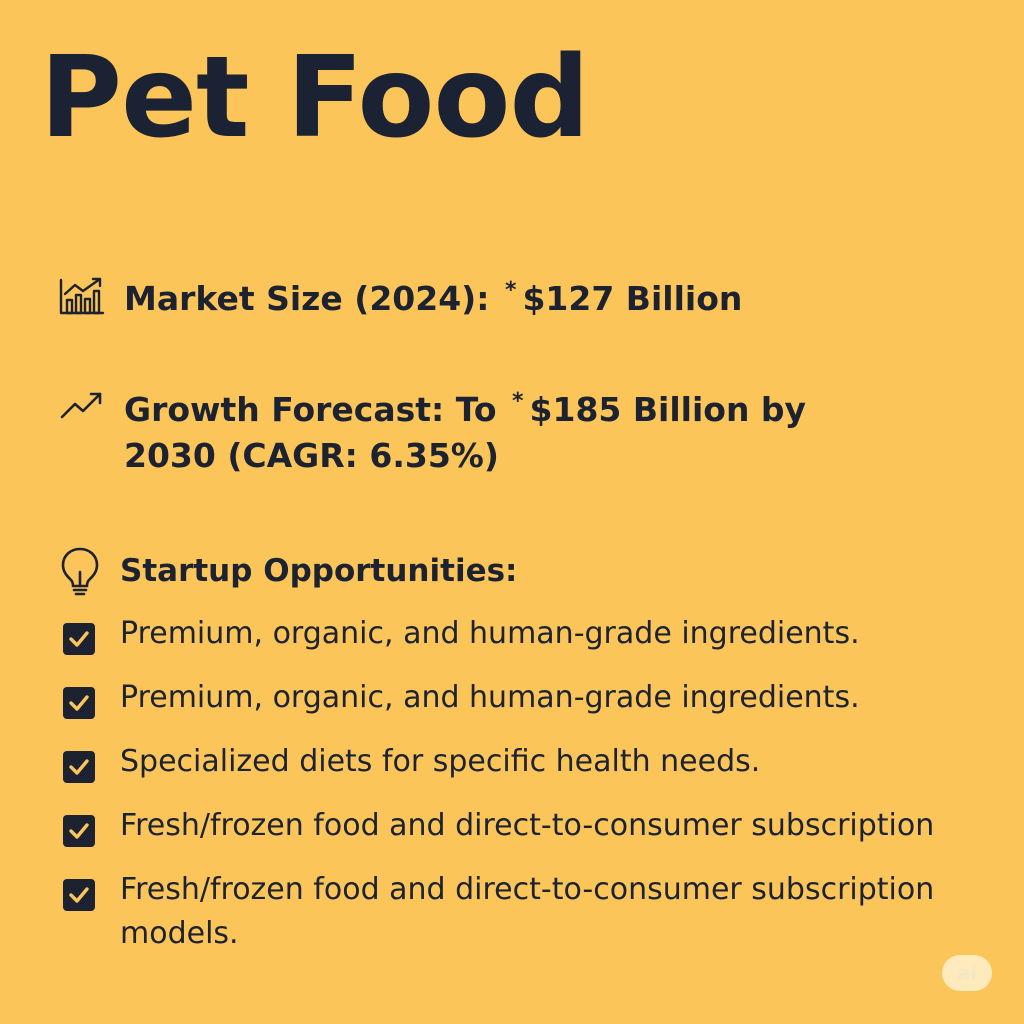 The height and width of the screenshot is (1024, 1024). I want to click on growth-forecast-continuation: 2030 (CAGR: 6.35%), so click(311, 455).